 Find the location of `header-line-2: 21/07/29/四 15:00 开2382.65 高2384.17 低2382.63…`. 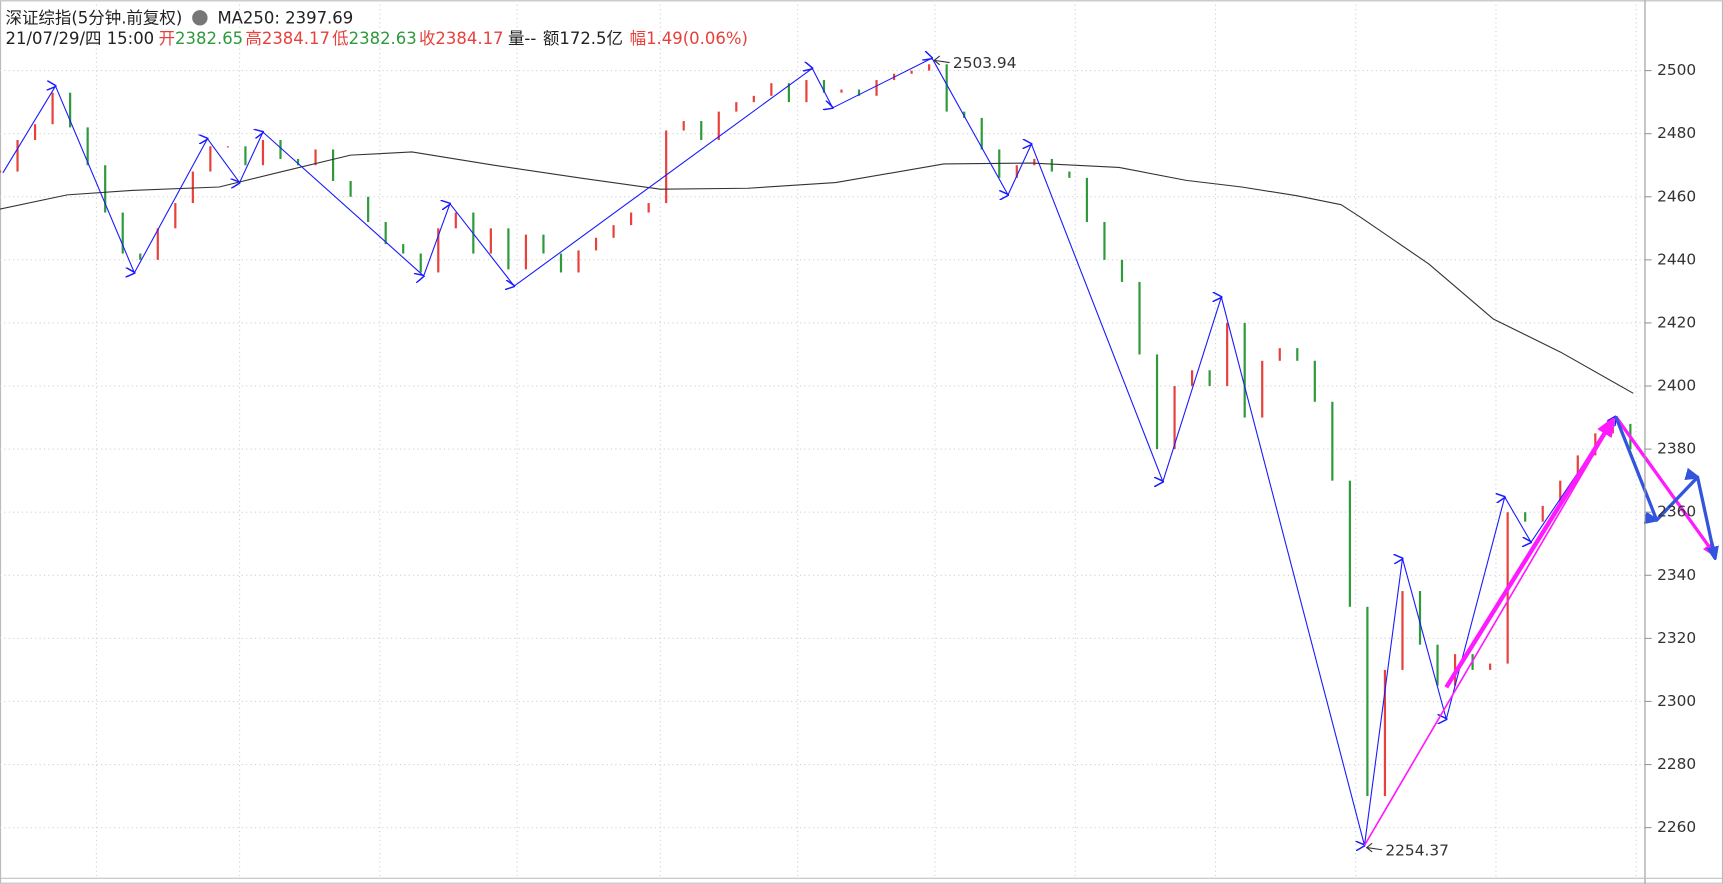

header-line-2: 21/07/29/四 15:00 开2382.65 高2384.17 低2382.63… is located at coordinates (376, 38).